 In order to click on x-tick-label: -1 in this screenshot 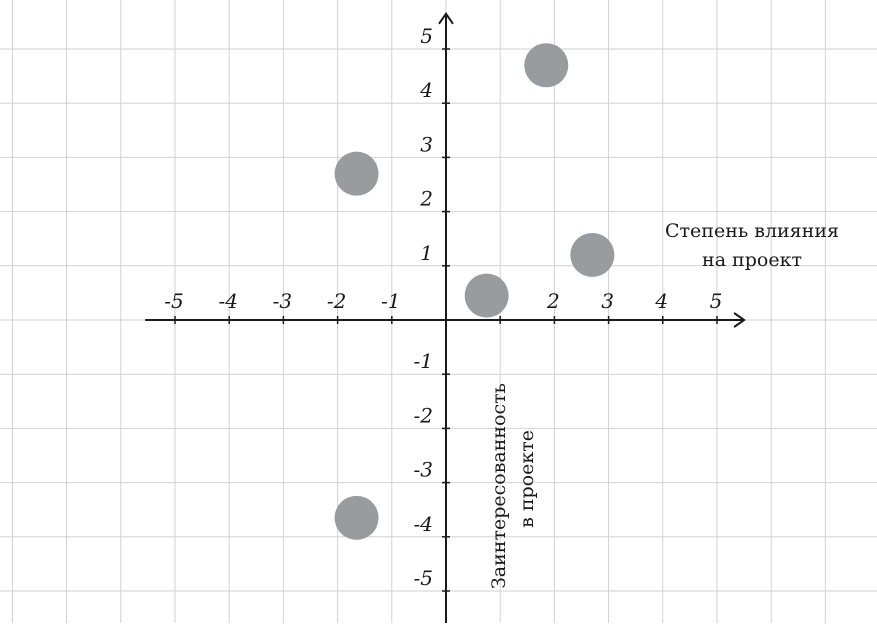, I will do `click(390, 301)`.